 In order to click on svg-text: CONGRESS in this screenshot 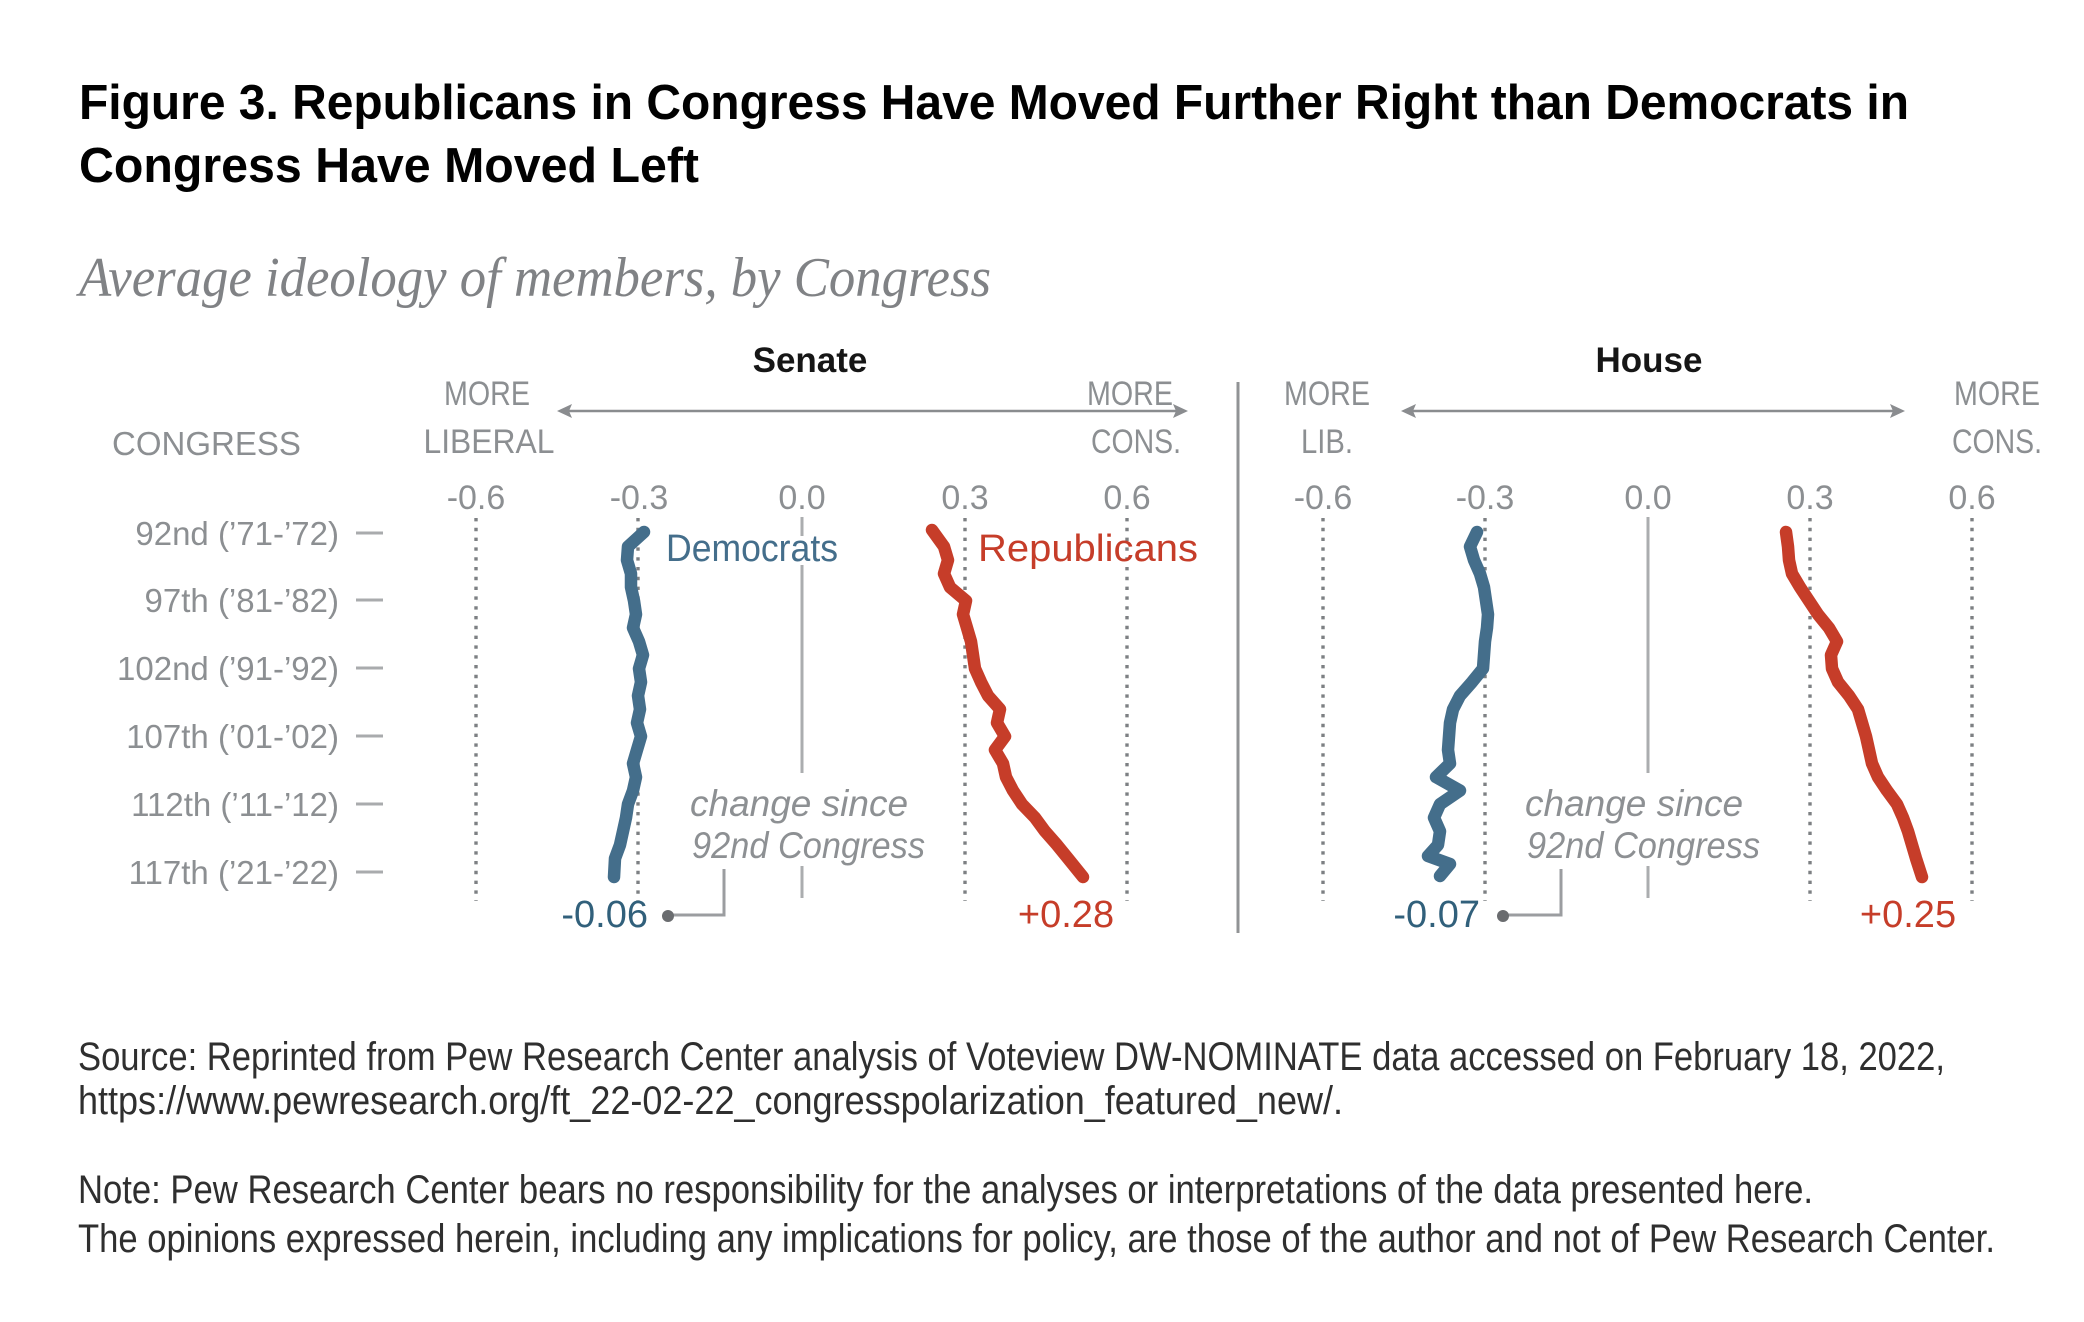, I will do `click(206, 443)`.